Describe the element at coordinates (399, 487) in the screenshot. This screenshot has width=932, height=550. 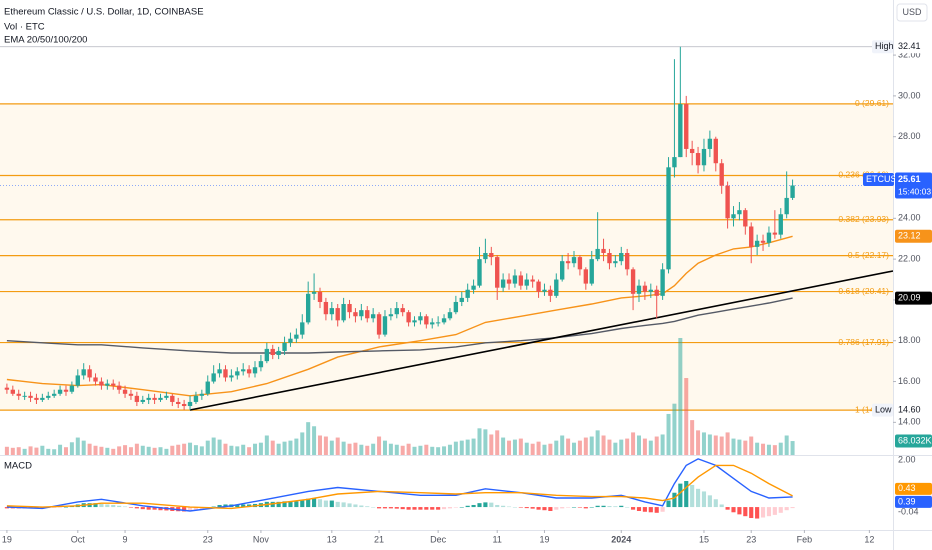
I see `macd-line` at that location.